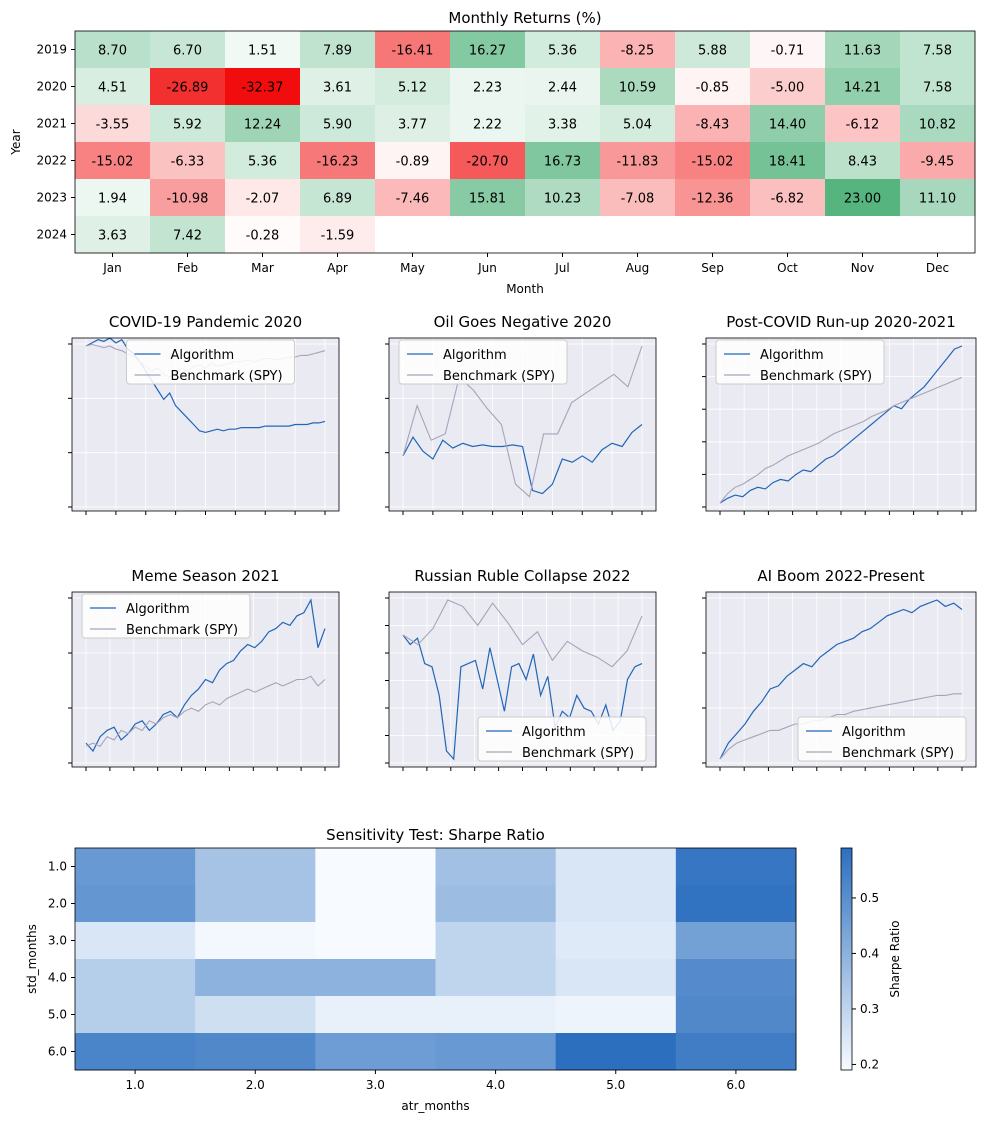 Image resolution: width=984 pixels, height=1123 pixels. What do you see at coordinates (51, 161) in the screenshot?
I see `y-tick-label: 2022` at bounding box center [51, 161].